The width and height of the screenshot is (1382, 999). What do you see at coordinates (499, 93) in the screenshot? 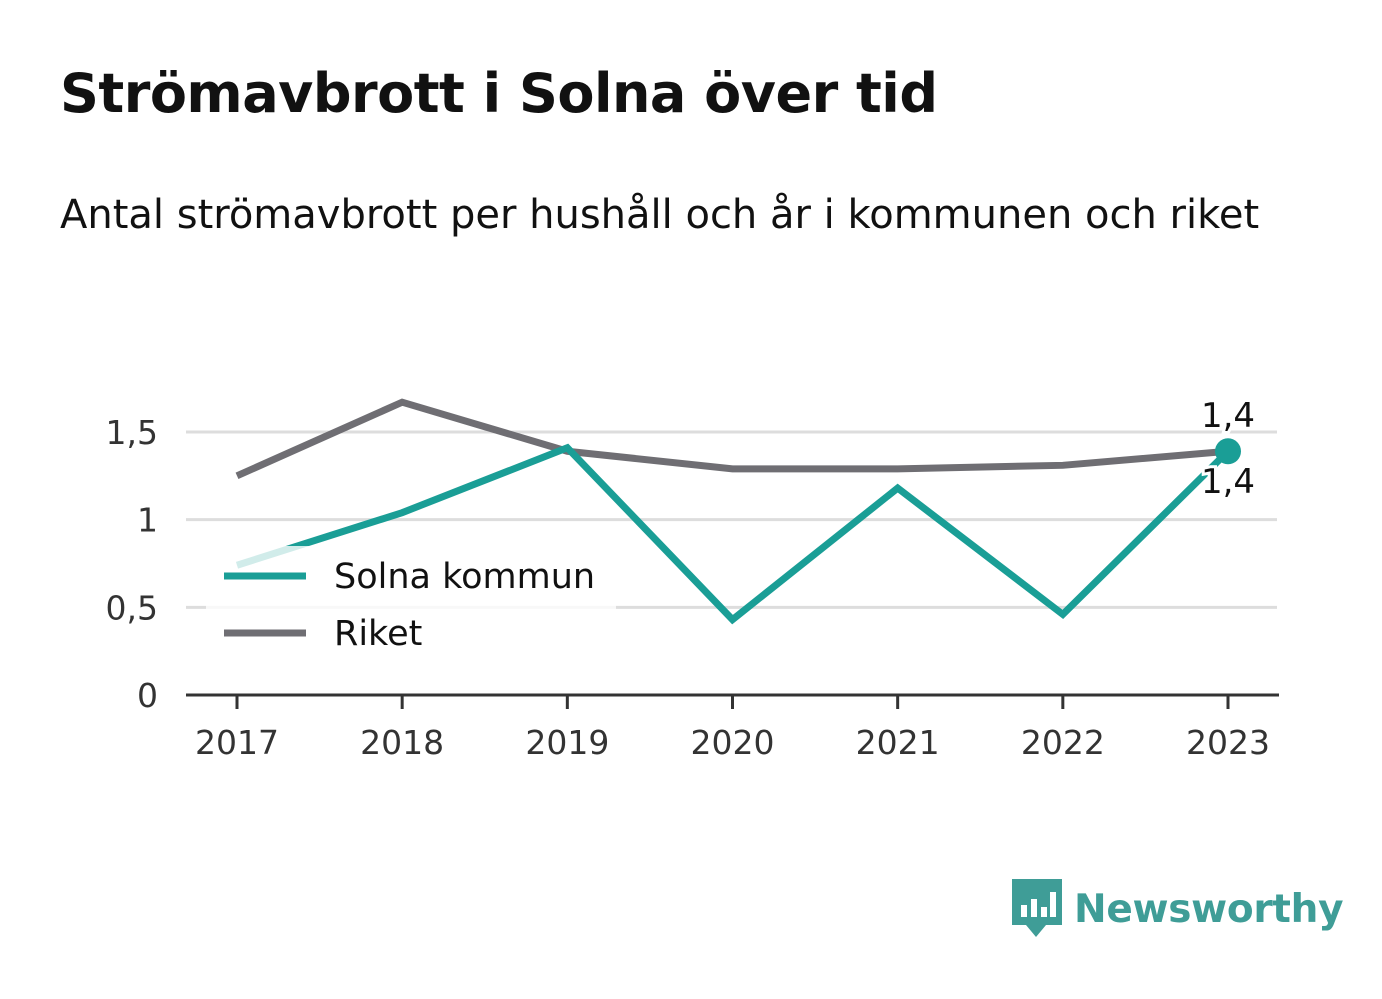
I see `chart-title: Strömavbrott i Solna över tid` at bounding box center [499, 93].